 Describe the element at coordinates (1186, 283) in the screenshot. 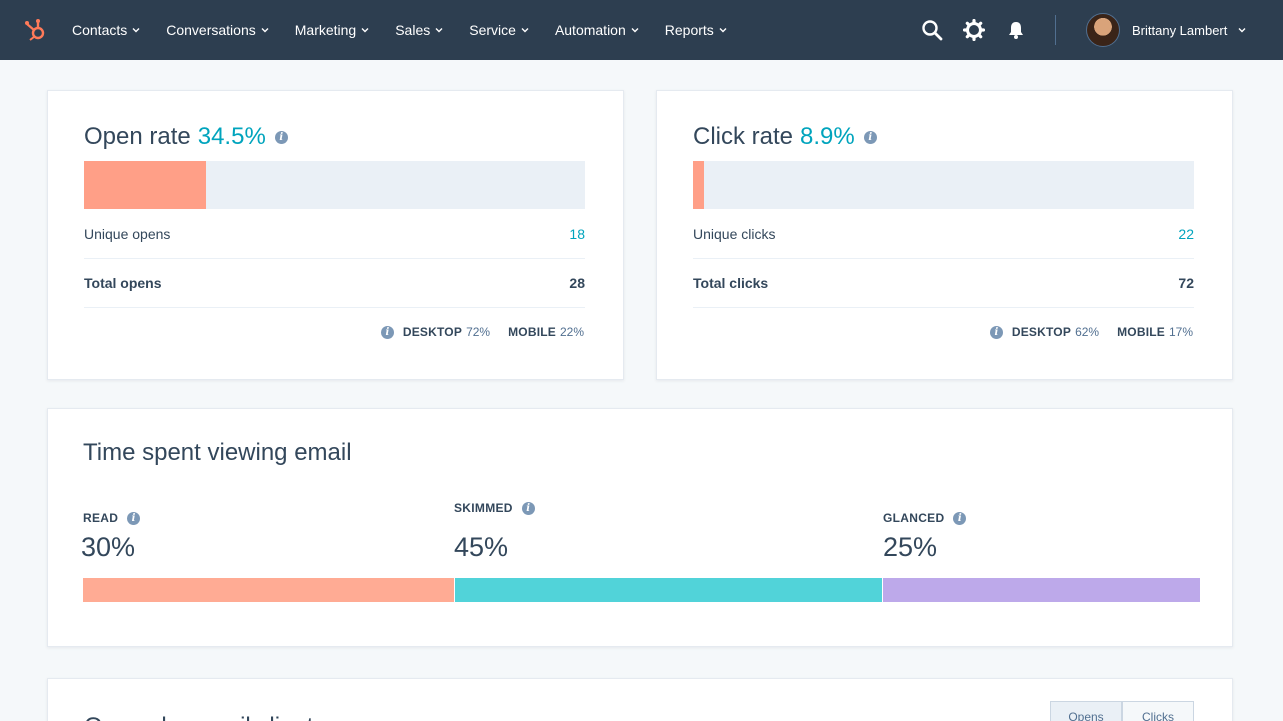

I see `total-clicks-value: 72` at that location.